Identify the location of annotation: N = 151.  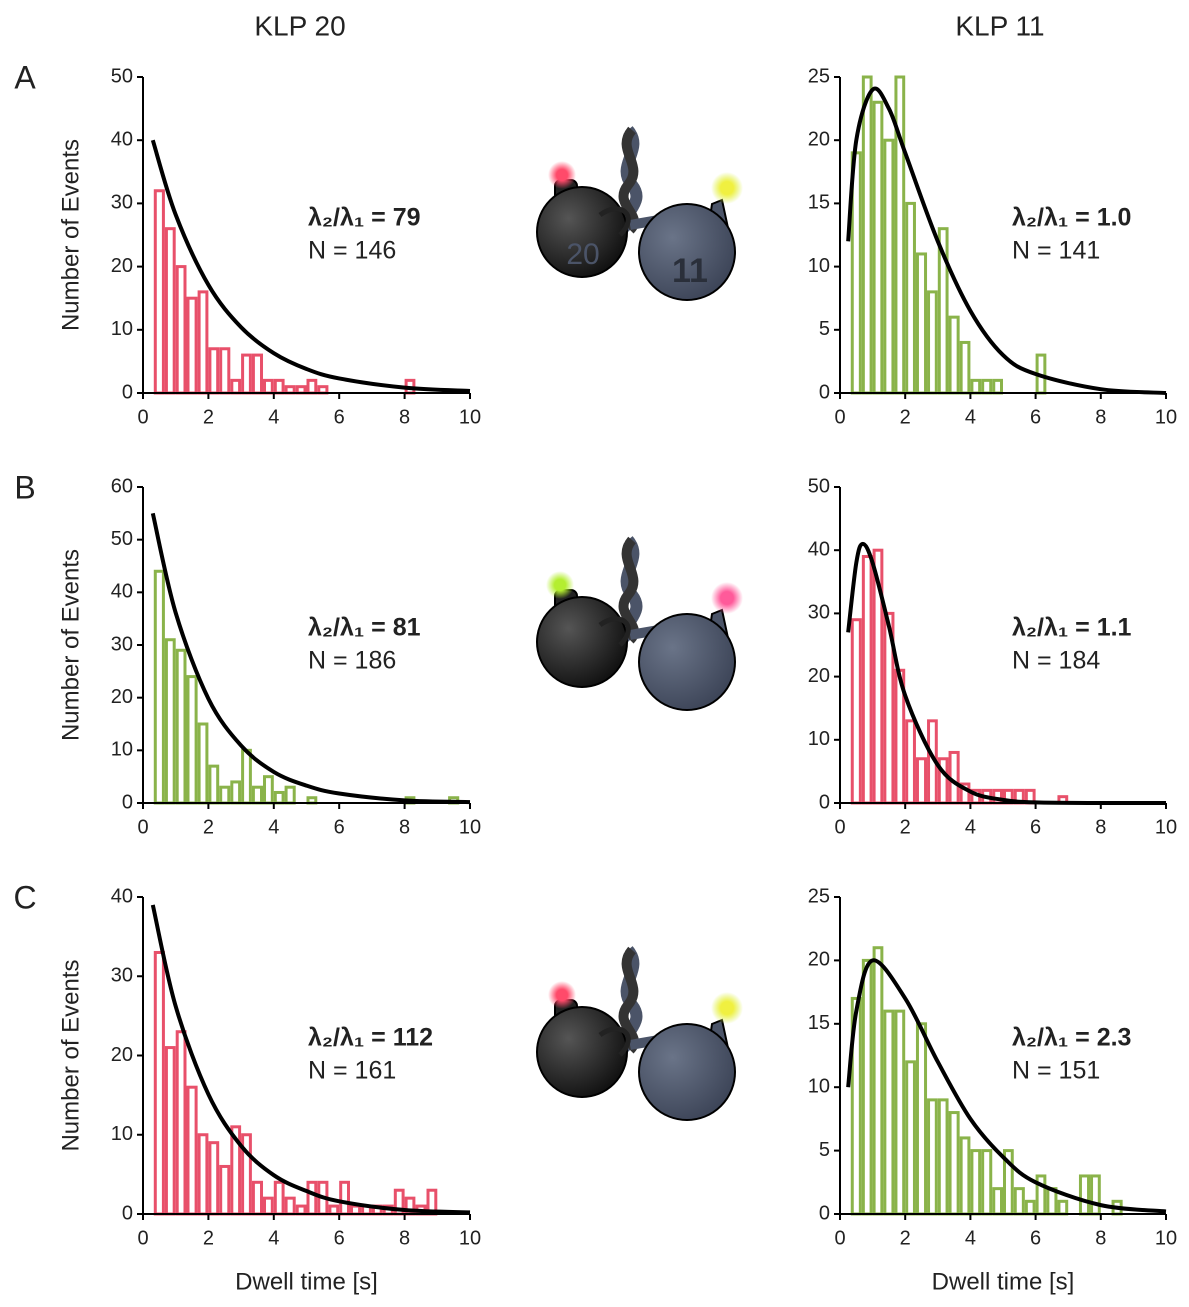
(1056, 1071).